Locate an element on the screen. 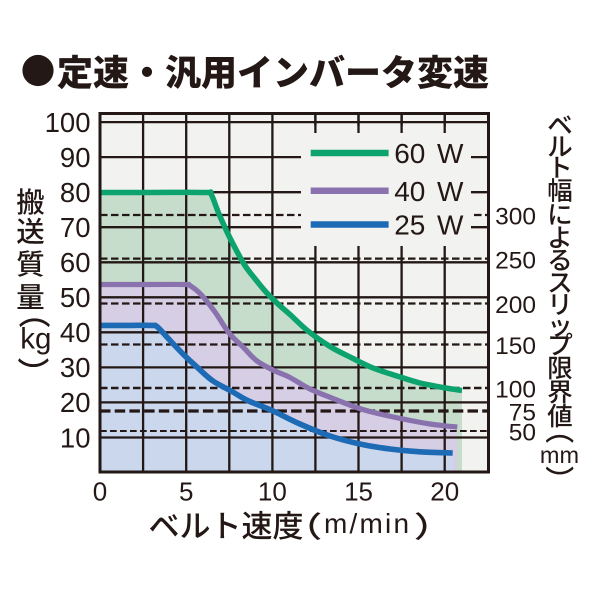 The width and height of the screenshot is (600, 605). svg-text: 70 is located at coordinates (75, 227).